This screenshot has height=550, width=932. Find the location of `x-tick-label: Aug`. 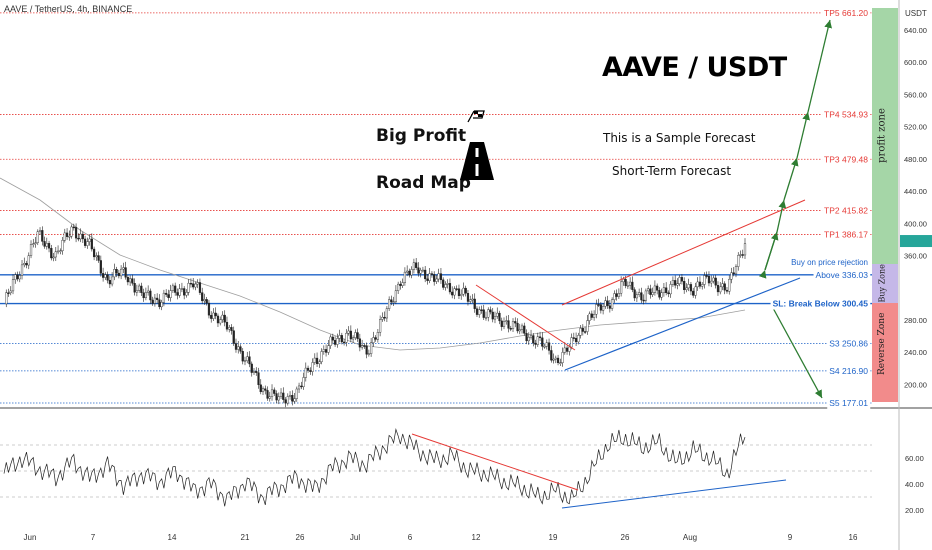

x-tick-label: Aug is located at coordinates (690, 537).